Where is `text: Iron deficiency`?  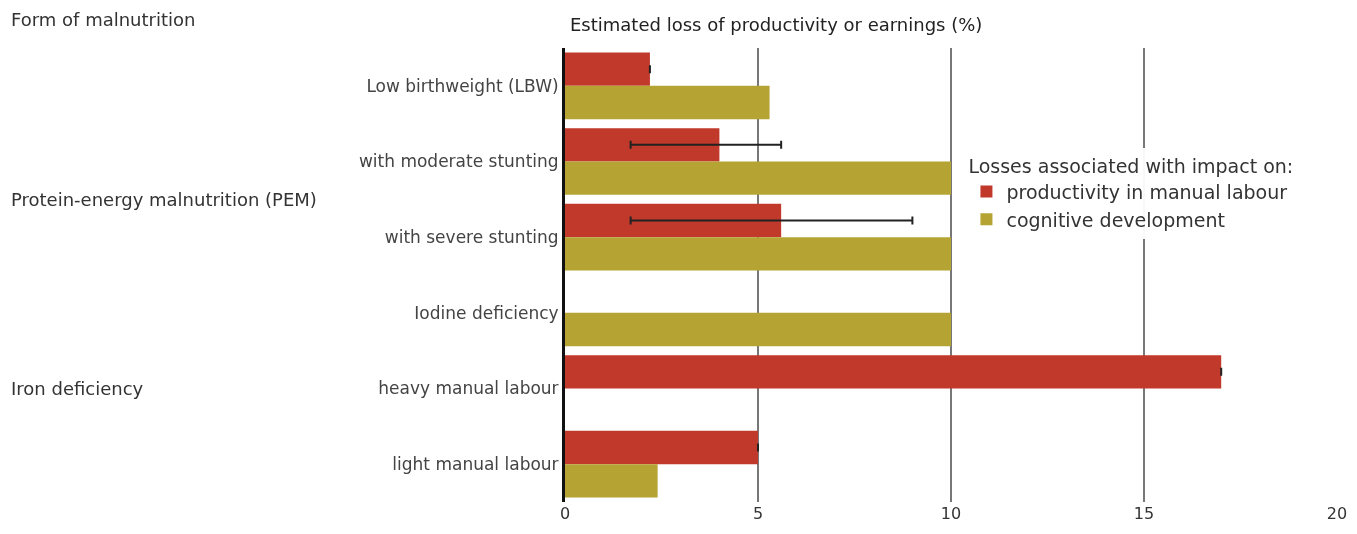
text: Iron deficiency is located at coordinates (77, 388).